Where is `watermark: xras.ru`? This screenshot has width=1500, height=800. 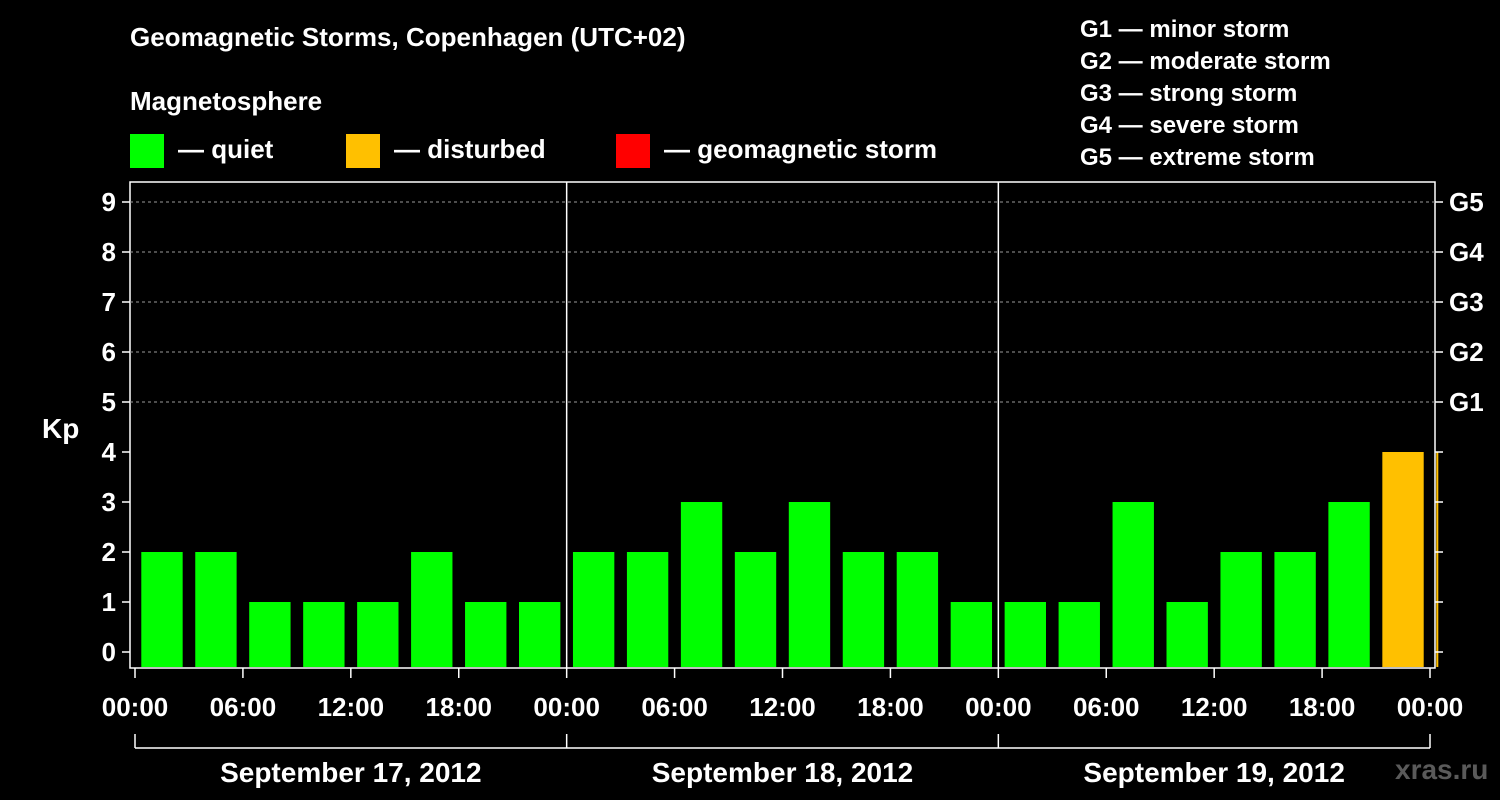 watermark: xras.ru is located at coordinates (1442, 769).